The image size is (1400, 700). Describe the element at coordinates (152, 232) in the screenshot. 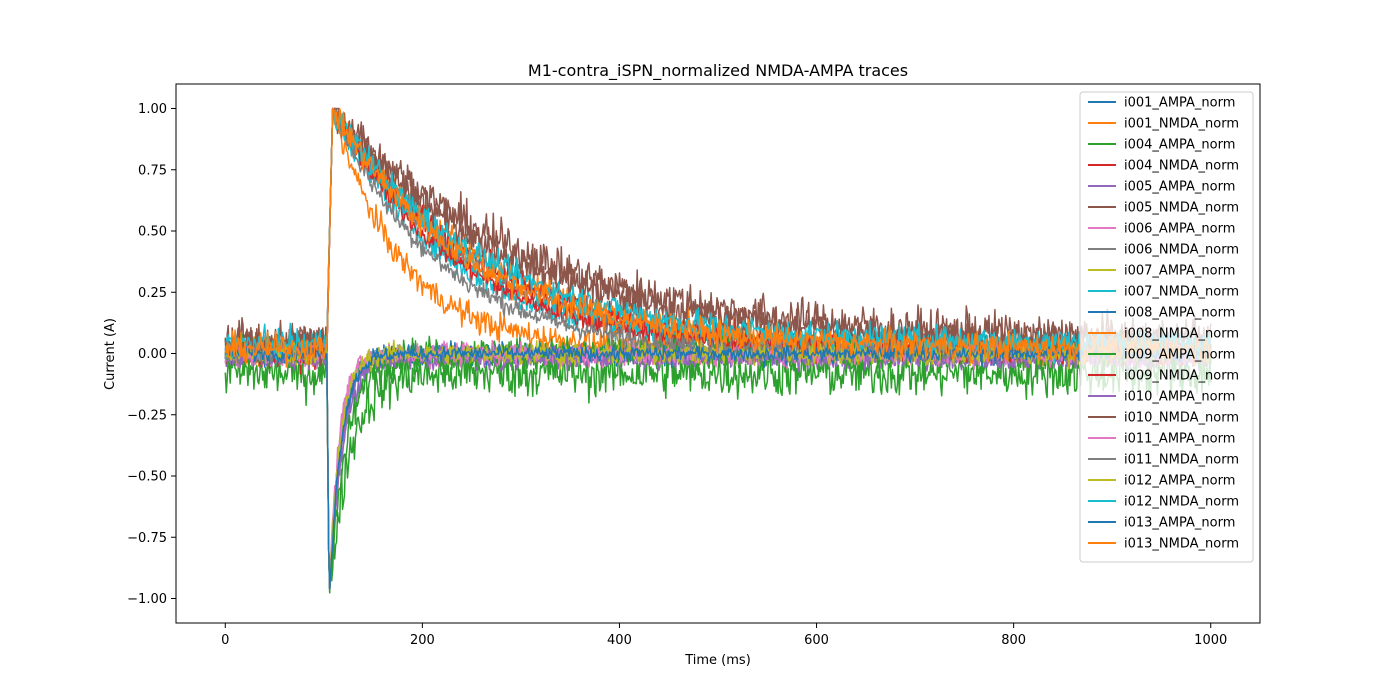

I see `y-tick-label: 0.50` at that location.